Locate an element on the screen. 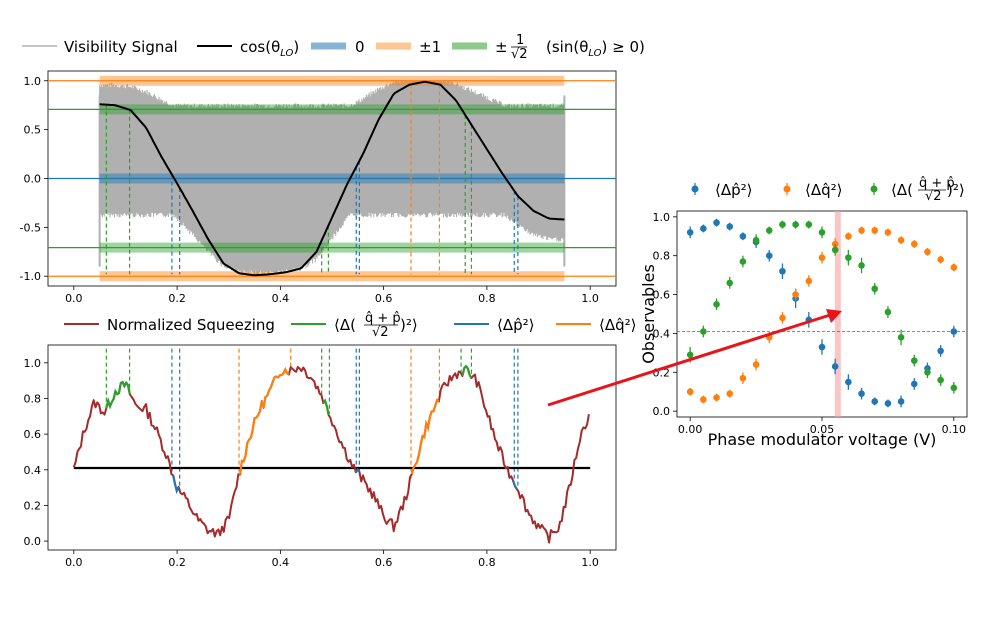 This screenshot has width=997, height=623. x-tick-label: 0.05 is located at coordinates (822, 429).